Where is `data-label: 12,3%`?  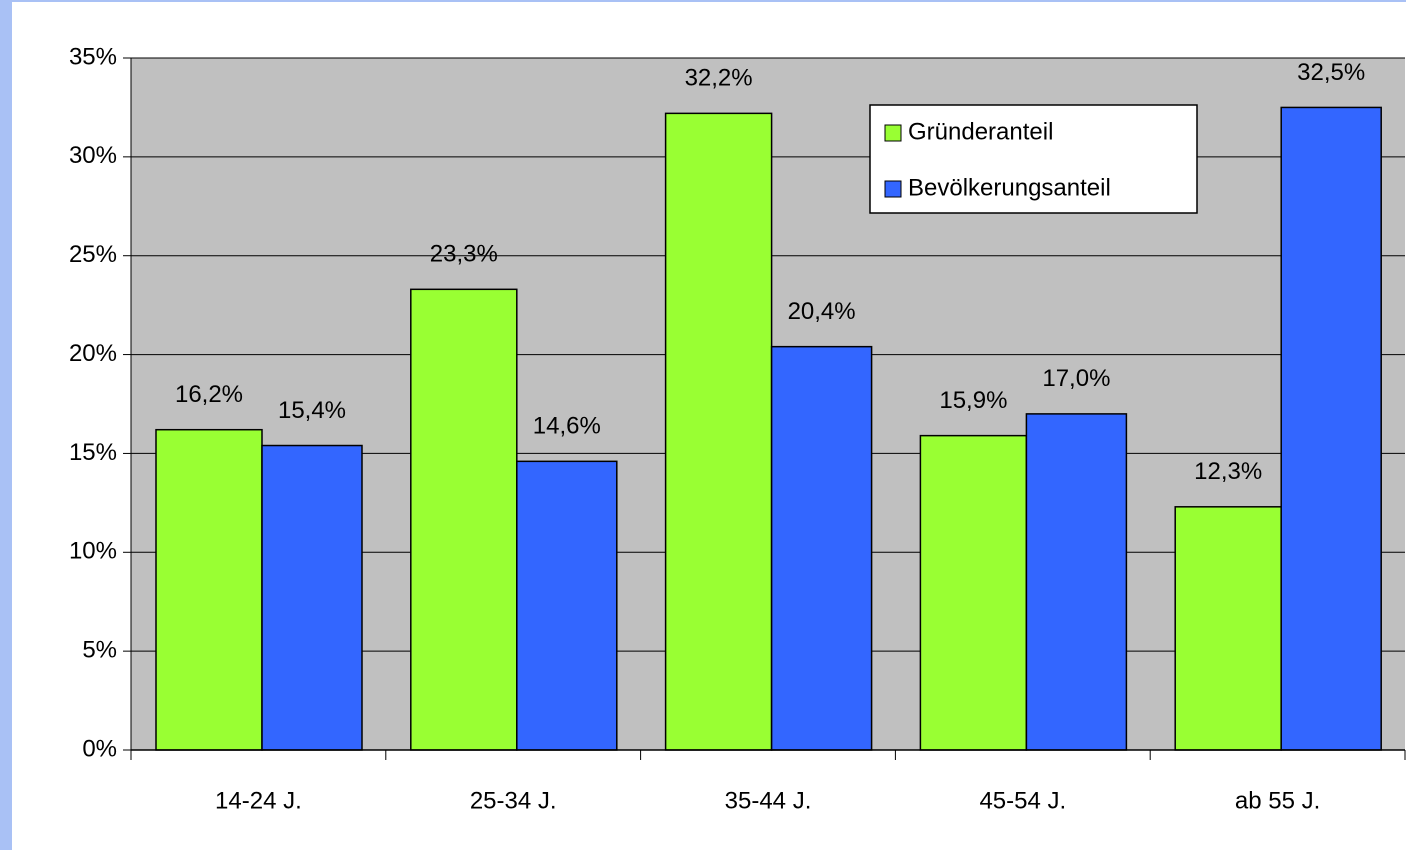 data-label: 12,3% is located at coordinates (1228, 471).